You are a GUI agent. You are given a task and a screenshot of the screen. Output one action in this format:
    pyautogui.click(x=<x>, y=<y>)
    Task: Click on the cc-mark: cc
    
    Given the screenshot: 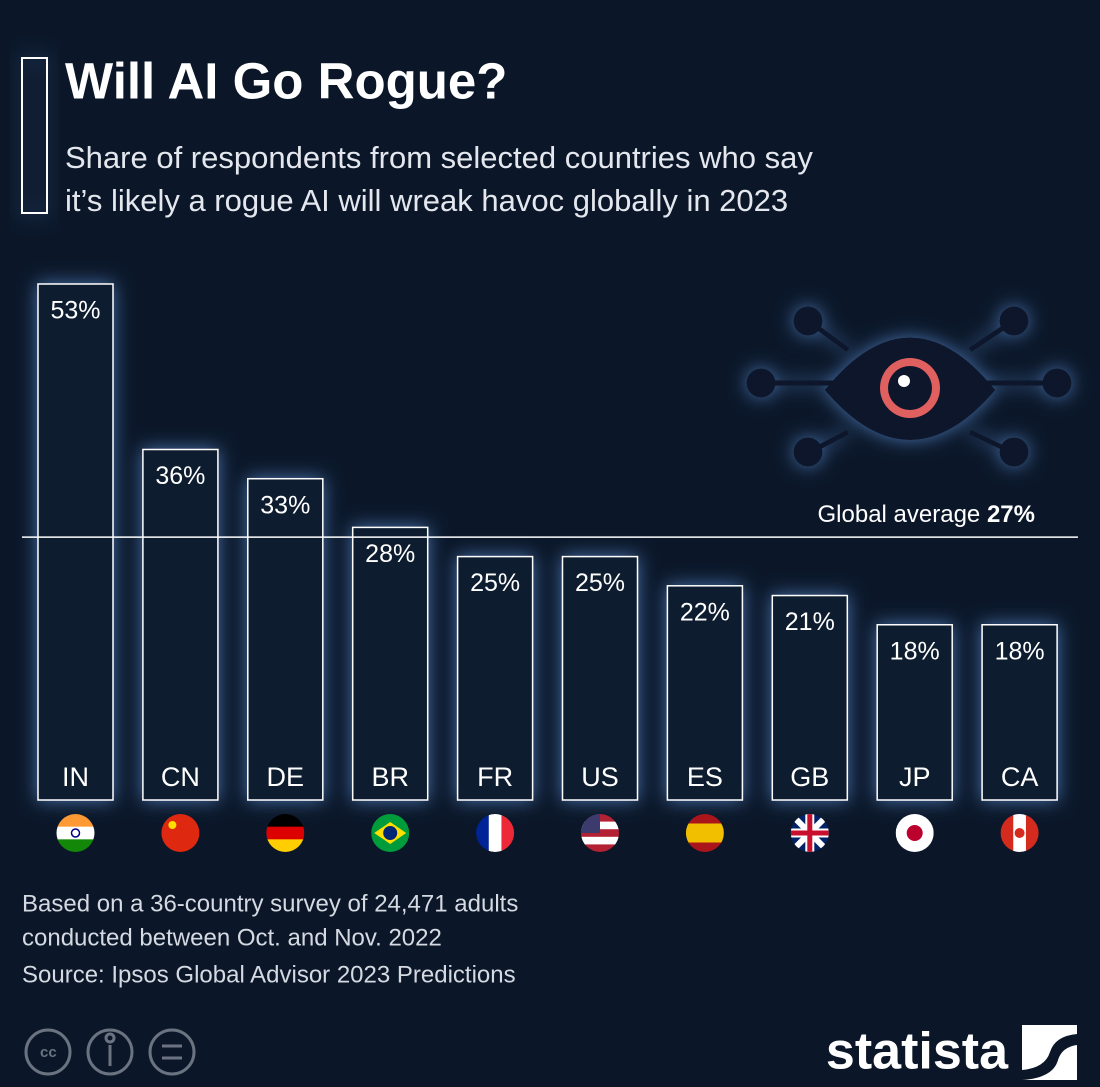 What is the action you would take?
    pyautogui.click(x=48, y=1052)
    